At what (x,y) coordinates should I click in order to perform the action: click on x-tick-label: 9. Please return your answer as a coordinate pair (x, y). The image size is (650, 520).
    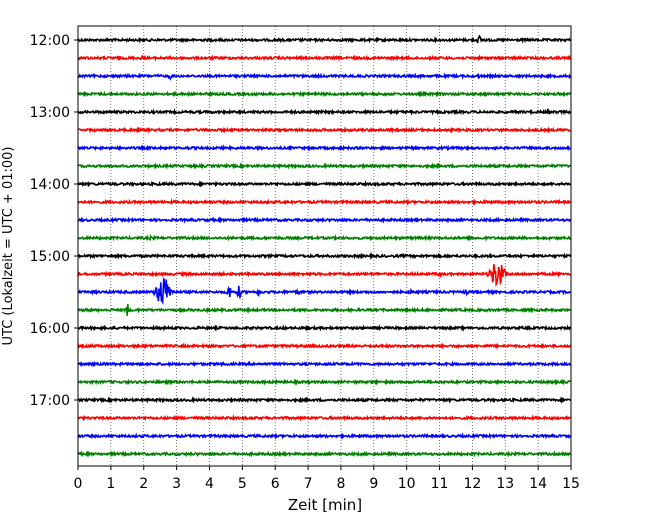
    Looking at the image, I should click on (373, 484).